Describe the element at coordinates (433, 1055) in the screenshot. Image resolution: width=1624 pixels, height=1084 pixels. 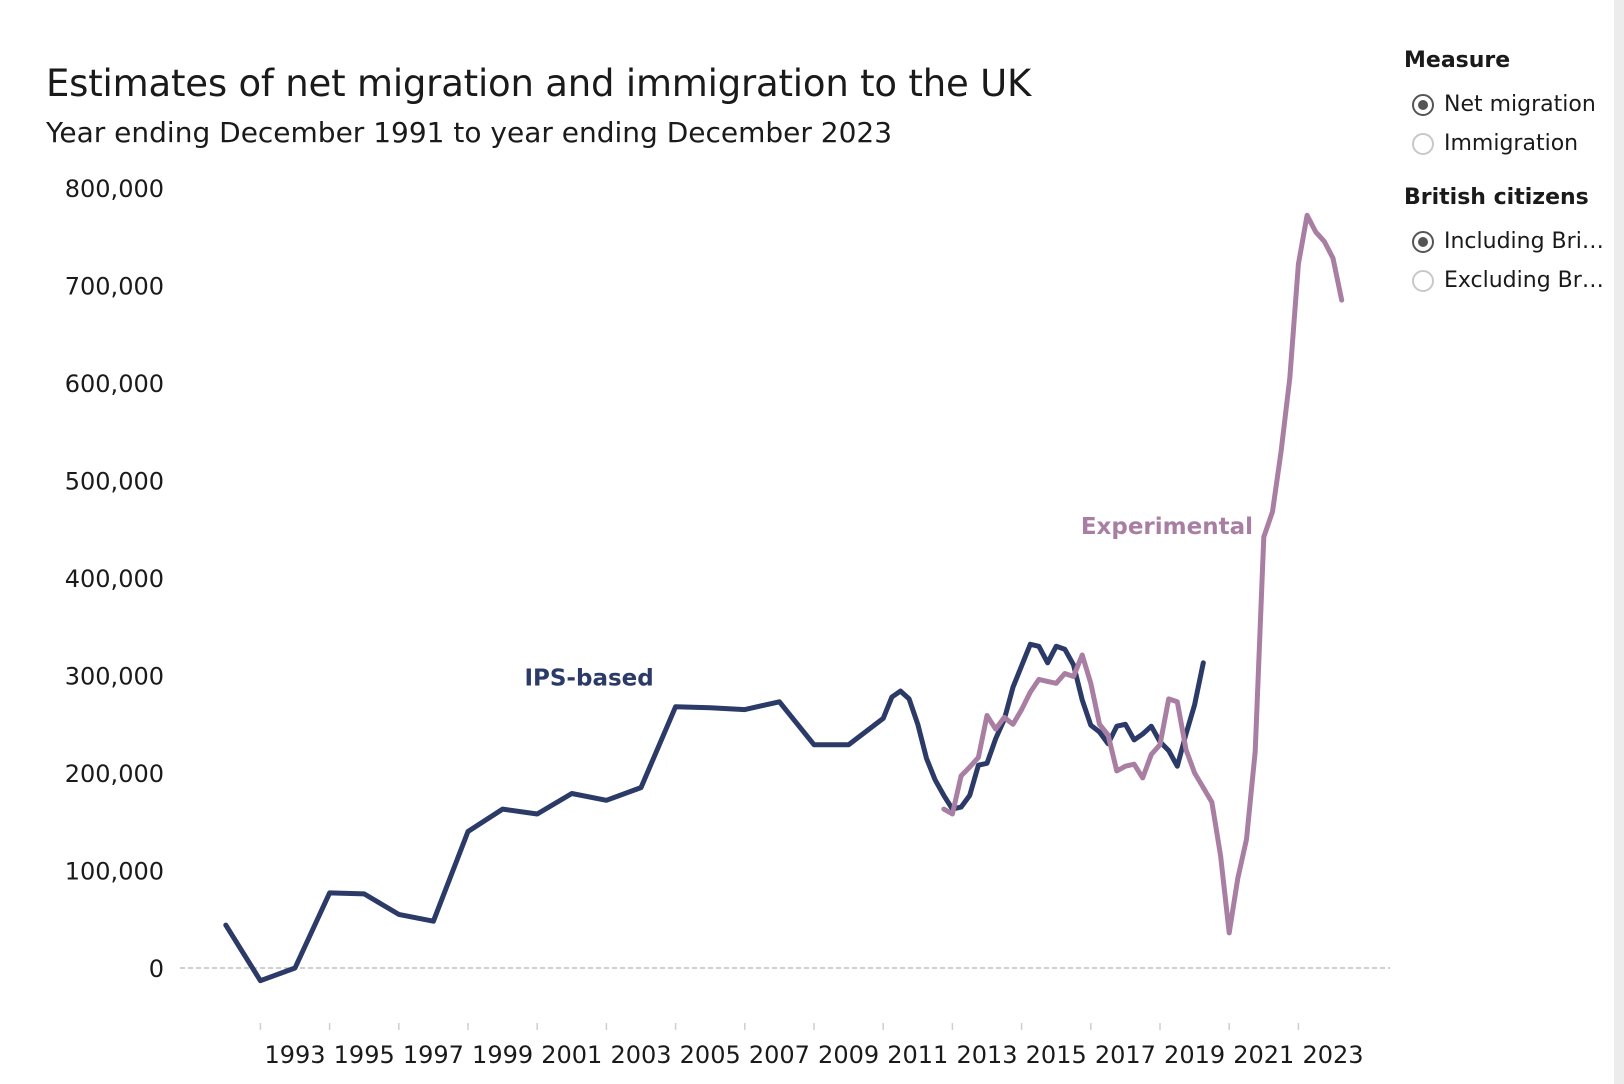
I see `x-tick-label: 1997` at that location.